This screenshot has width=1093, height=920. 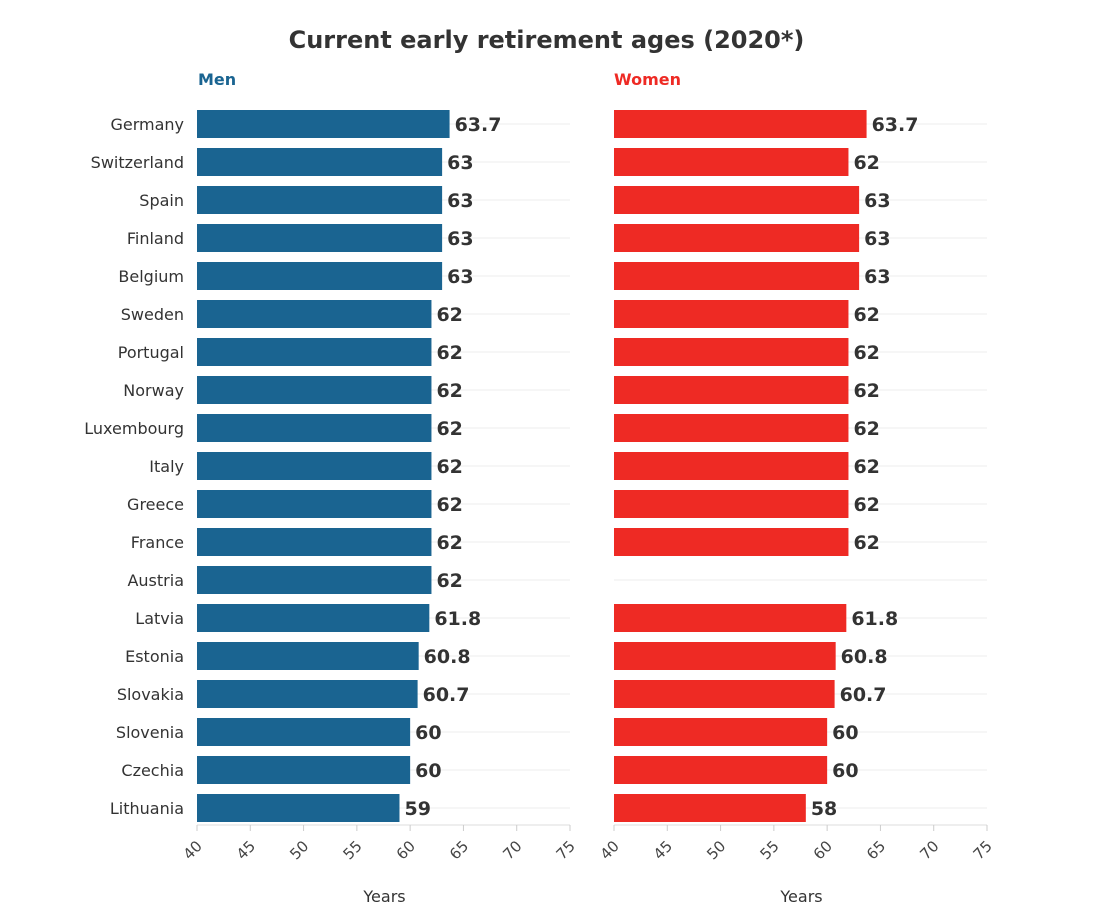 I want to click on bar-men-germany, so click(x=323, y=124).